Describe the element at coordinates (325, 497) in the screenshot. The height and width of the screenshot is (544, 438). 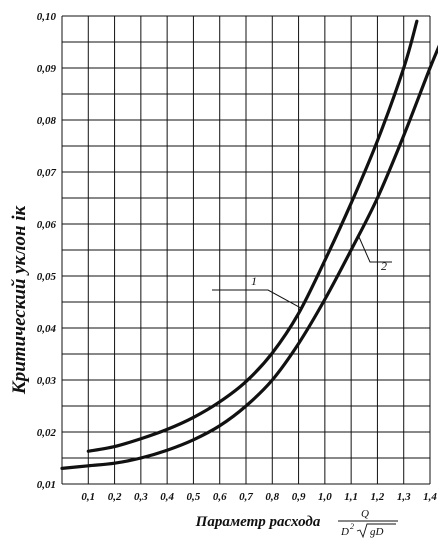
I see `x-tick-label: 1,0` at that location.